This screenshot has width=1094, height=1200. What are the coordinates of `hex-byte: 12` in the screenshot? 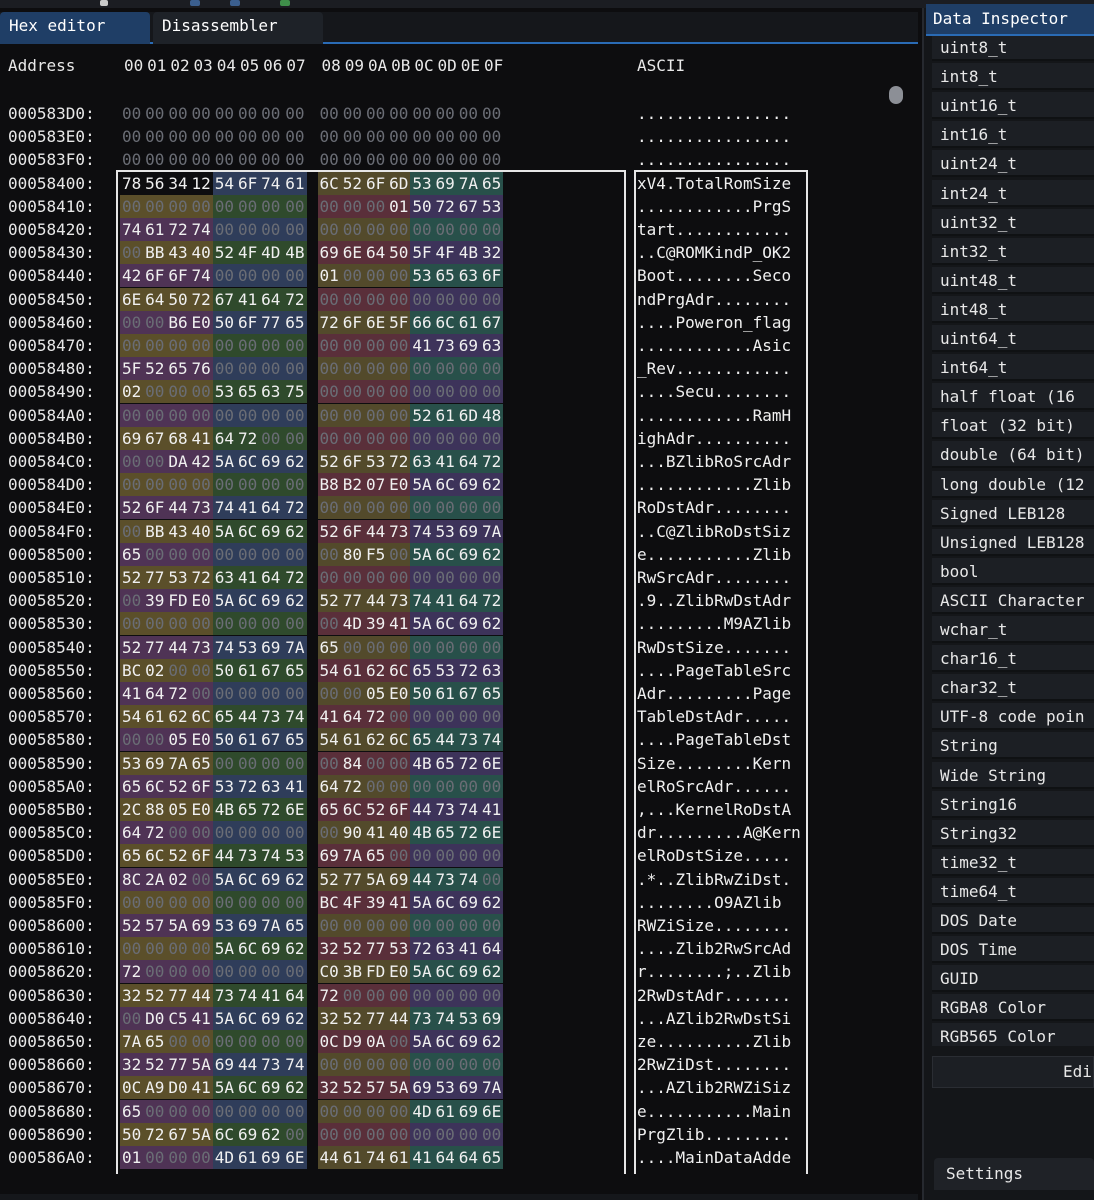 It's located at (201, 183).